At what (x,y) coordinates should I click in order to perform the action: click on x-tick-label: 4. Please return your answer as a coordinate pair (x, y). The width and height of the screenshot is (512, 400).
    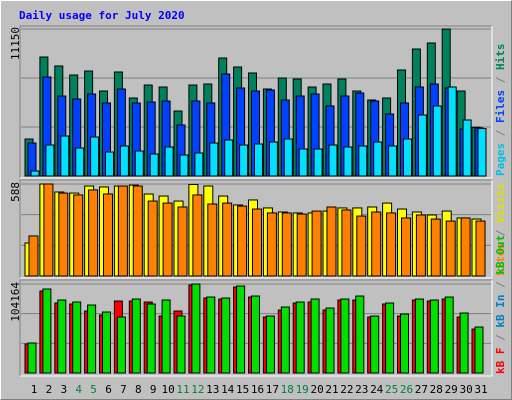
    Looking at the image, I should click on (78, 389).